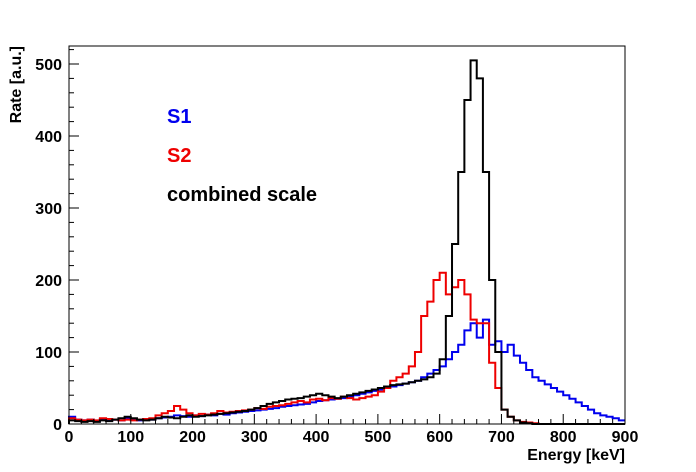  Describe the element at coordinates (254, 437) in the screenshot. I see `x-tick-label: 300` at that location.